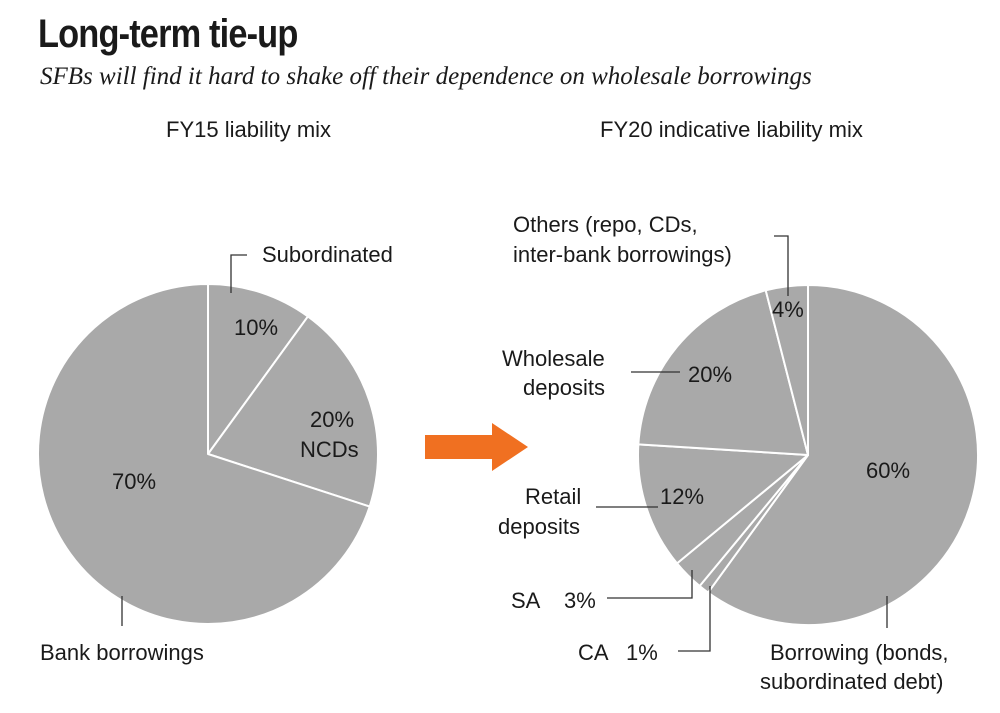 The image size is (1000, 713). What do you see at coordinates (788, 309) in the screenshot?
I see `slice-value-others: 4%` at bounding box center [788, 309].